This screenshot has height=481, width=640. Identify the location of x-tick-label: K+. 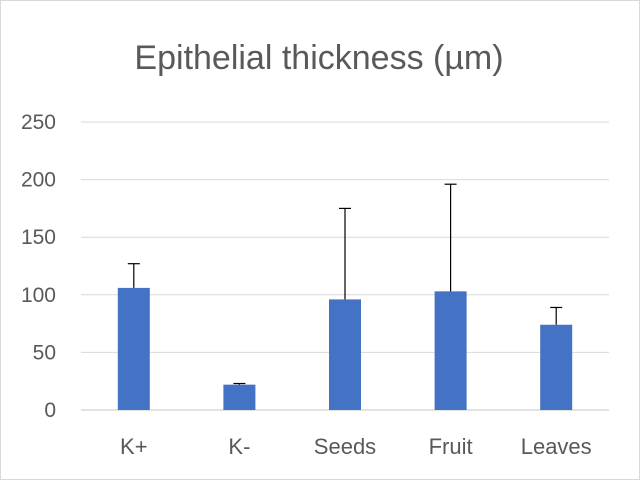
(134, 446).